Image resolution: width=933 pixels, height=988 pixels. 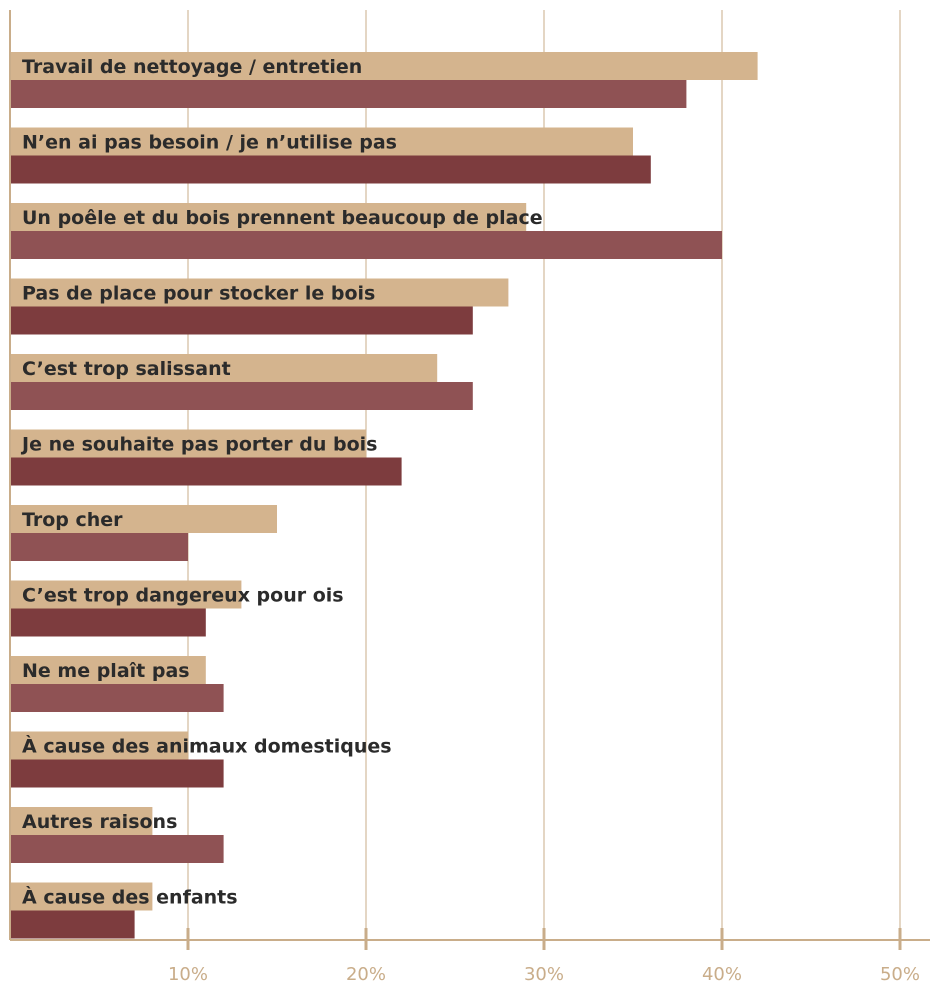 What do you see at coordinates (207, 746) in the screenshot?
I see `category-label: À cause des animaux domestiques` at bounding box center [207, 746].